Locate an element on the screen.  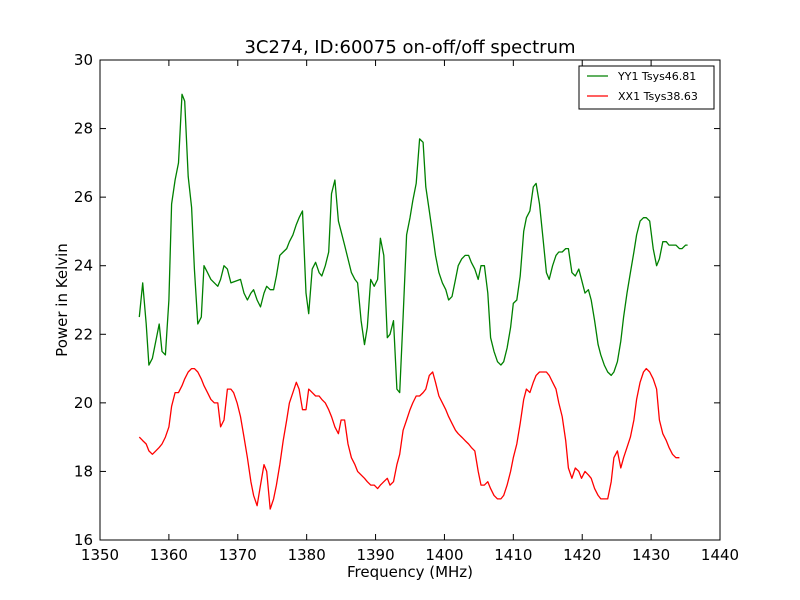
y-tick-label: 28 is located at coordinates (83, 129).